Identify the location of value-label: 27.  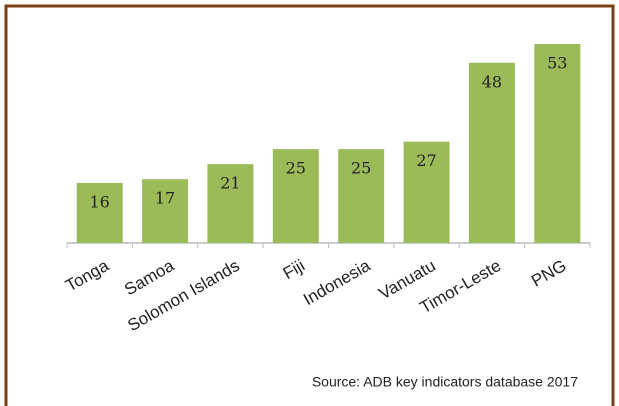
(426, 160).